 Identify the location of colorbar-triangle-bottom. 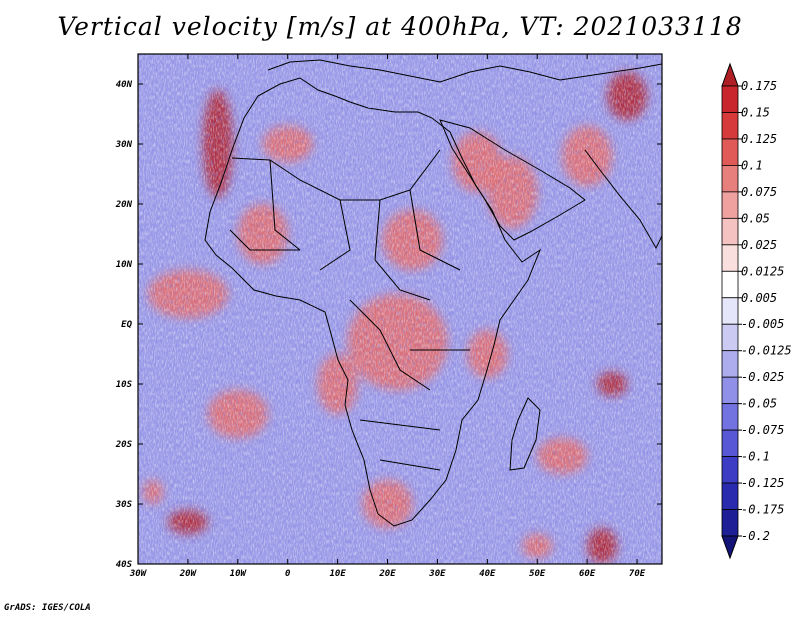
(730, 547).